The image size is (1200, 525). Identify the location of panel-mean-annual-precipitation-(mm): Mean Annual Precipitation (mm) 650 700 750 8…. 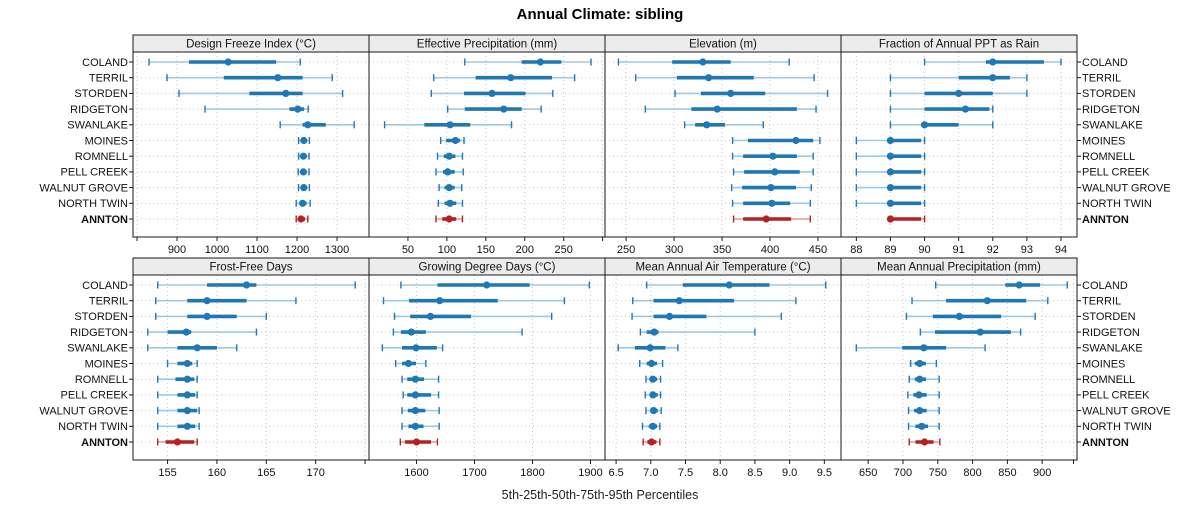
(959, 368).